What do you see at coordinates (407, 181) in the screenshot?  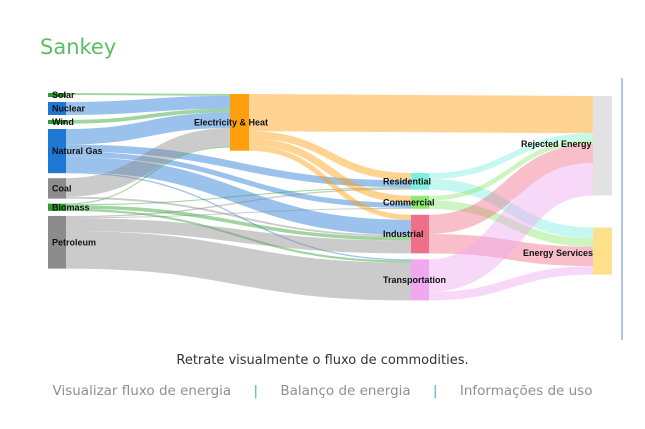 I see `node-label-residential: Residential` at bounding box center [407, 181].